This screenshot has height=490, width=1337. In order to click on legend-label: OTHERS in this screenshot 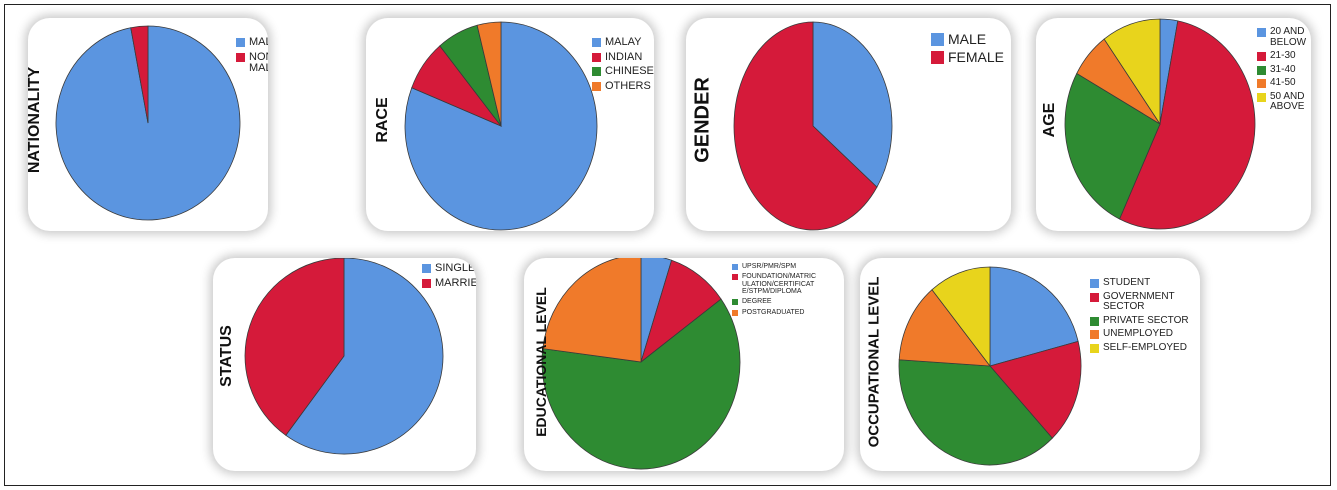, I will do `click(628, 85)`.